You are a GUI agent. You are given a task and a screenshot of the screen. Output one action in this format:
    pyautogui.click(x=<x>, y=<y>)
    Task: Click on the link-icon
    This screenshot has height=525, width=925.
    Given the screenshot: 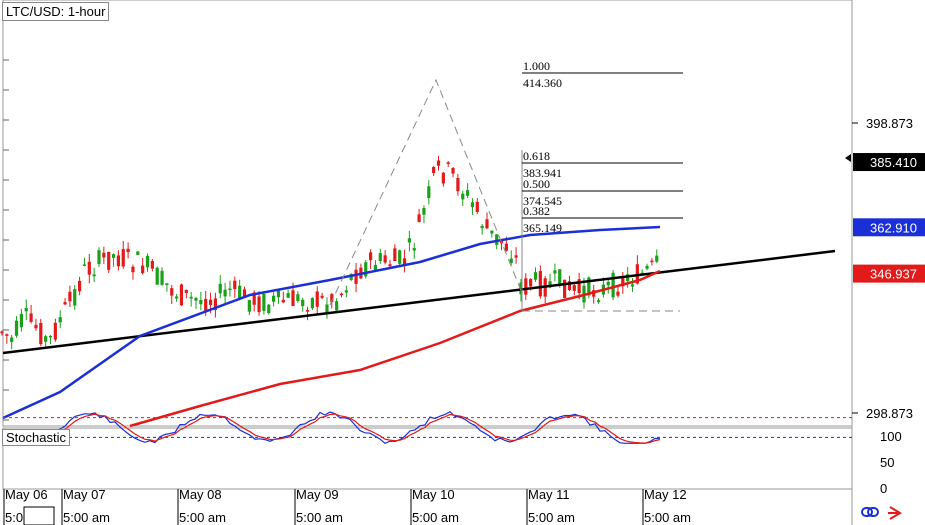 What is the action you would take?
    pyautogui.click(x=870, y=512)
    